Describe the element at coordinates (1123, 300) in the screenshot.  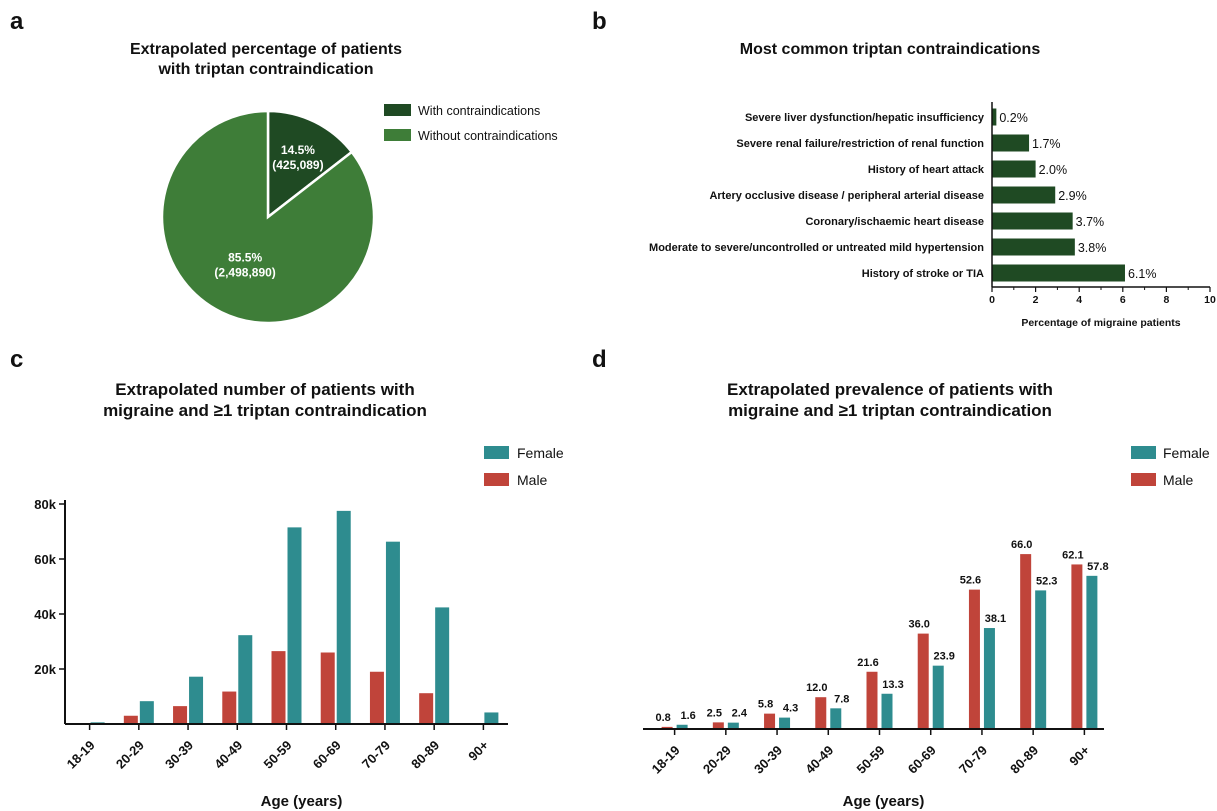
I see `x-tick-label: 6` at that location.